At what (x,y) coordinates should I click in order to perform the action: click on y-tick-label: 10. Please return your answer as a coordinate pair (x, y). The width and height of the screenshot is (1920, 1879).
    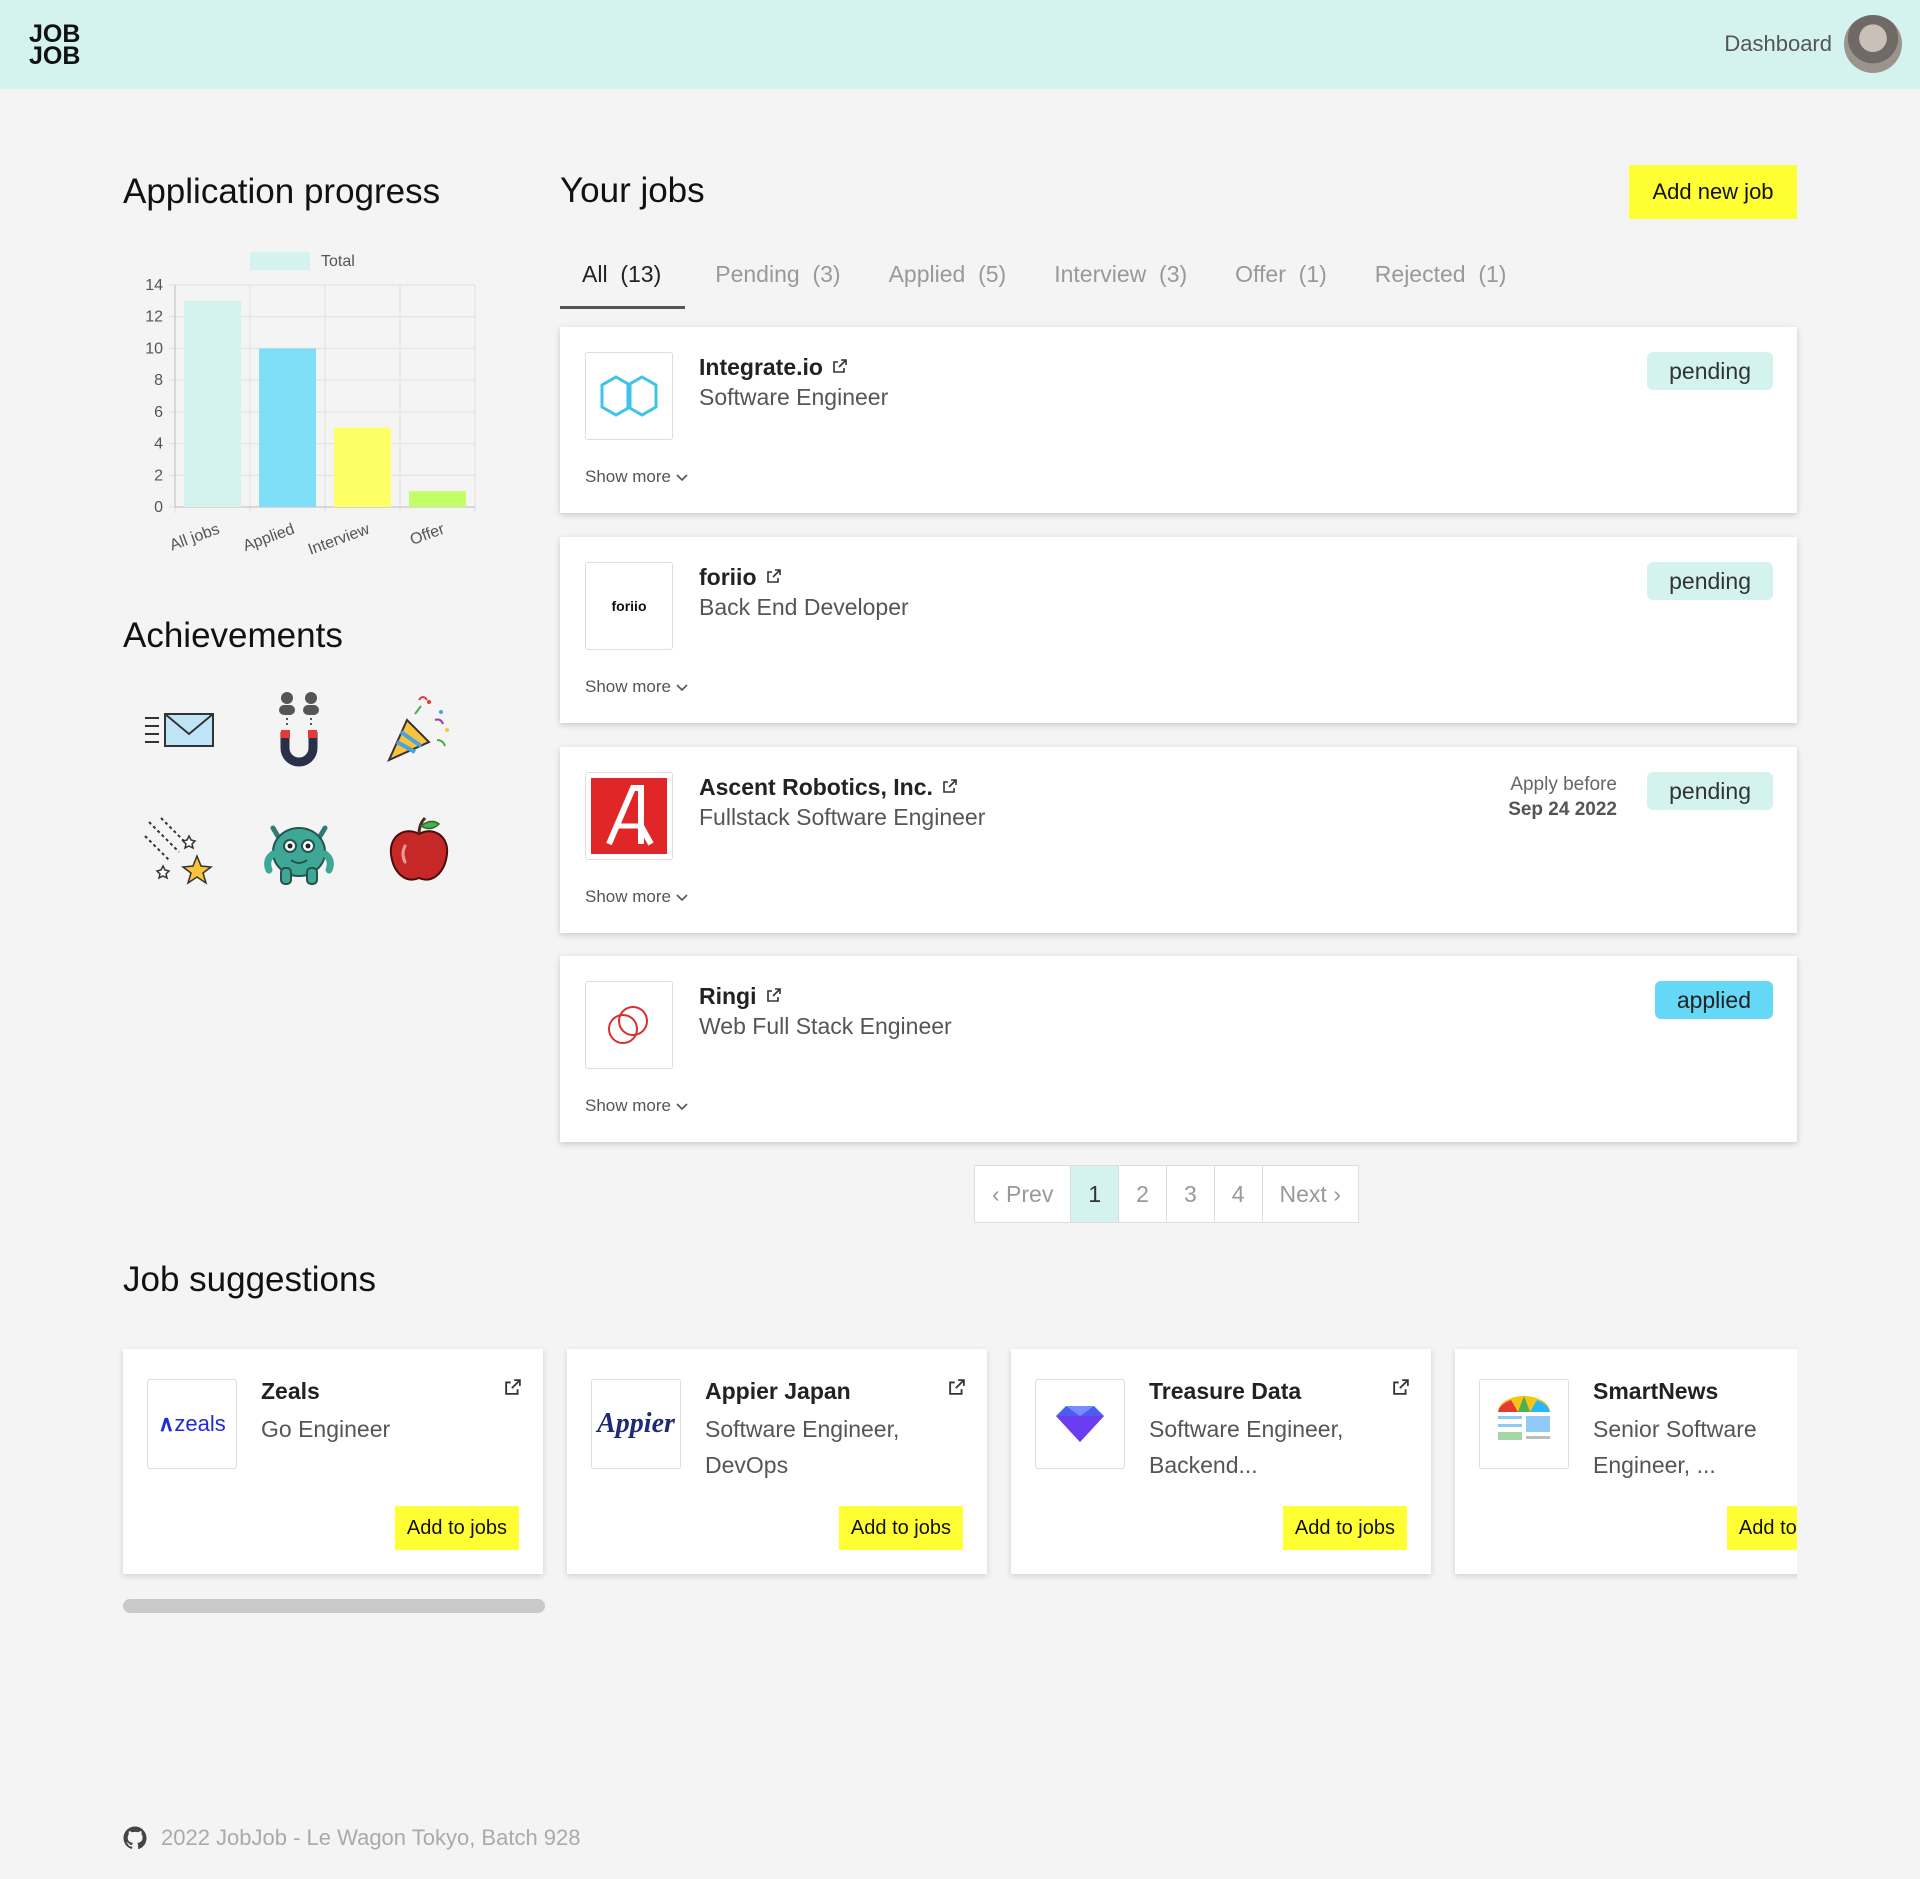
    Looking at the image, I should click on (154, 348).